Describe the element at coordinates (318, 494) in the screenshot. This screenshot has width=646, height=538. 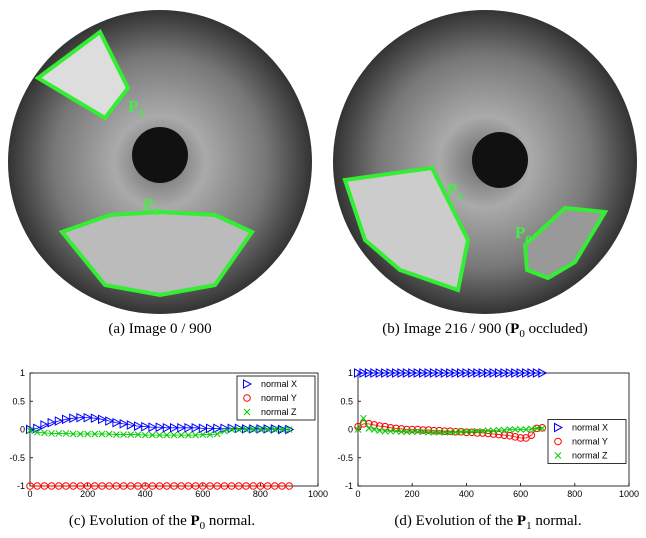
I see `x-tick-label: 1000` at that location.